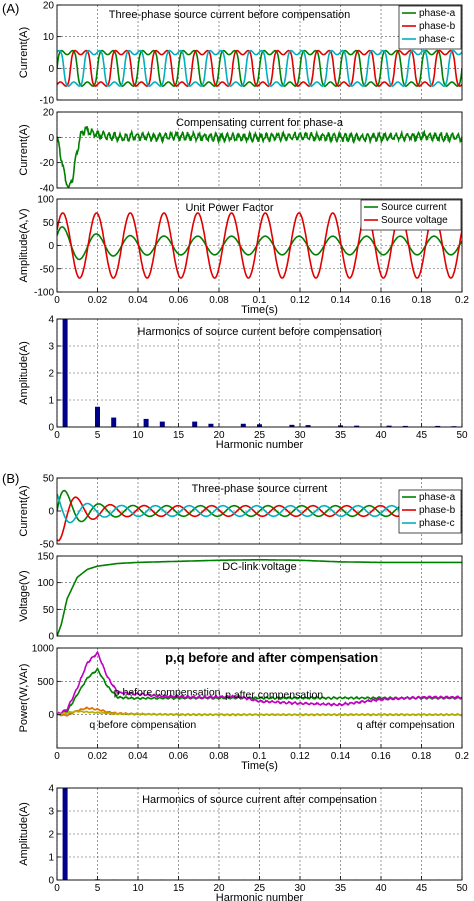 This screenshot has height=901, width=474. What do you see at coordinates (24, 698) in the screenshot?
I see `y-axis-label: Power(W,VAr)` at bounding box center [24, 698].